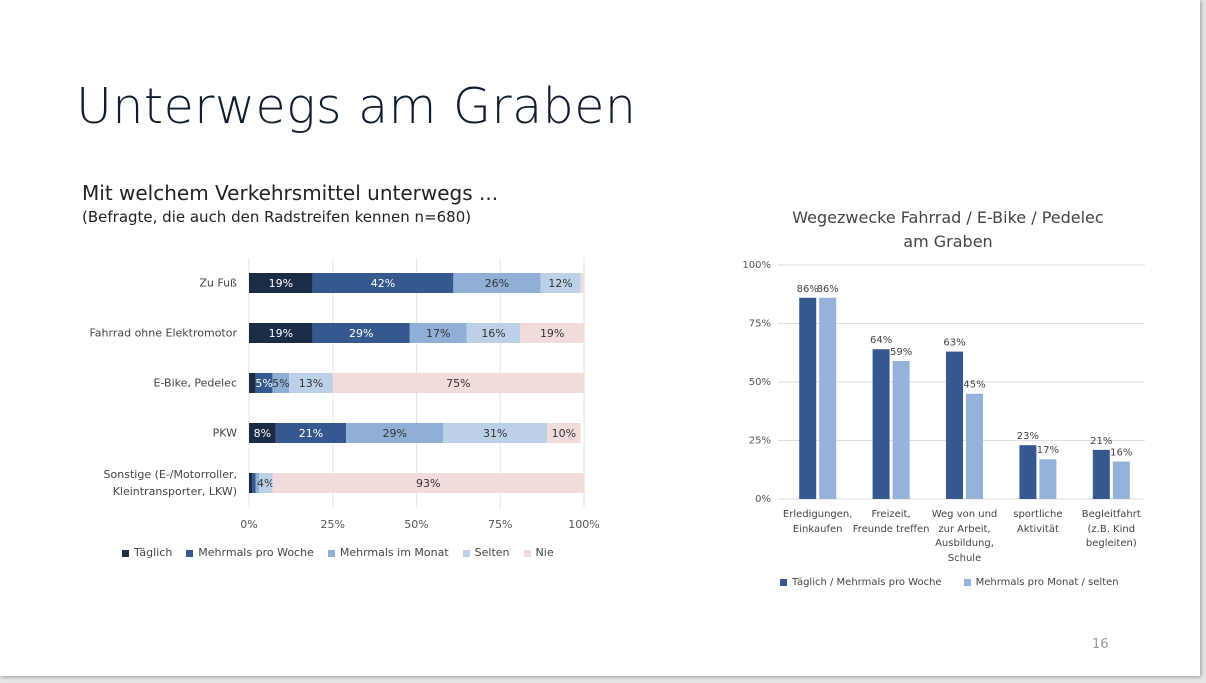  What do you see at coordinates (760, 382) in the screenshot?
I see `y-tick-label: 50%` at bounding box center [760, 382].